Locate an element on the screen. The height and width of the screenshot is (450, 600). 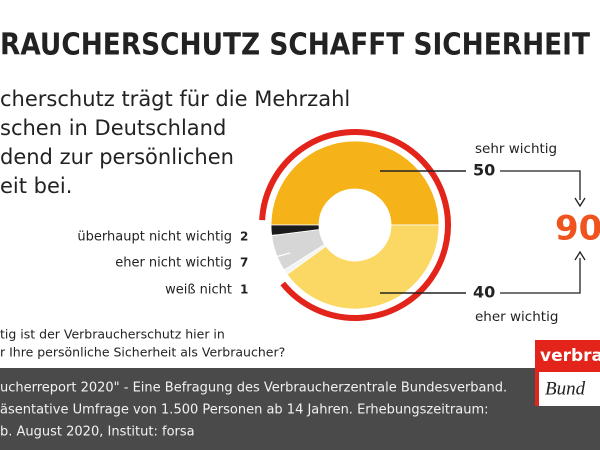
logo-stripe is located at coordinates (537, 389).